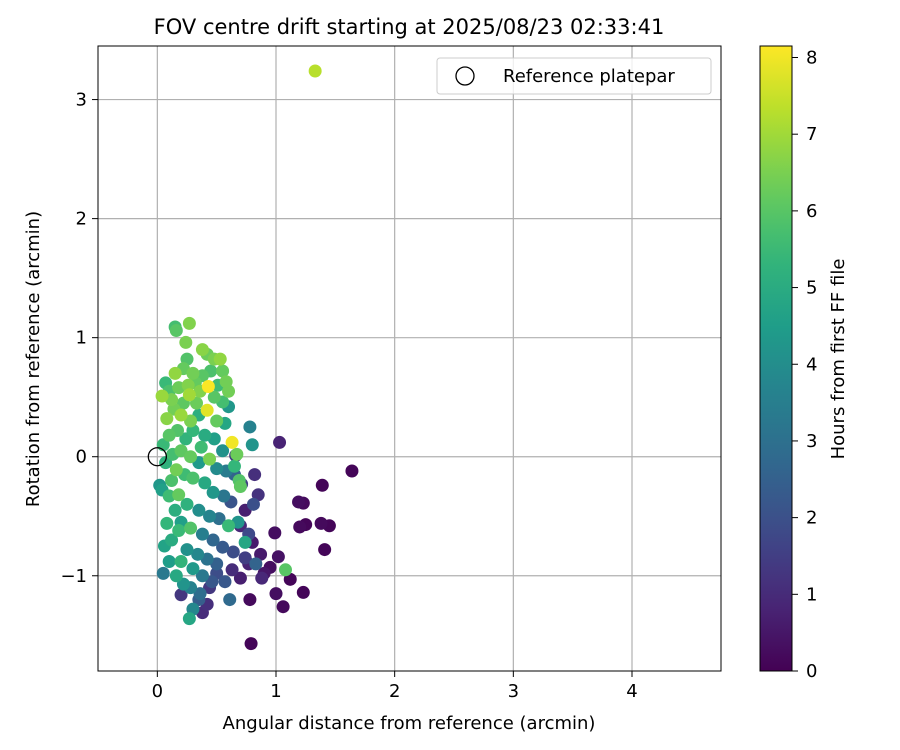 This screenshot has width=900, height=750. Describe the element at coordinates (79, 338) in the screenshot. I see `y-axis-ticks: −1 0 1 2 3` at that location.